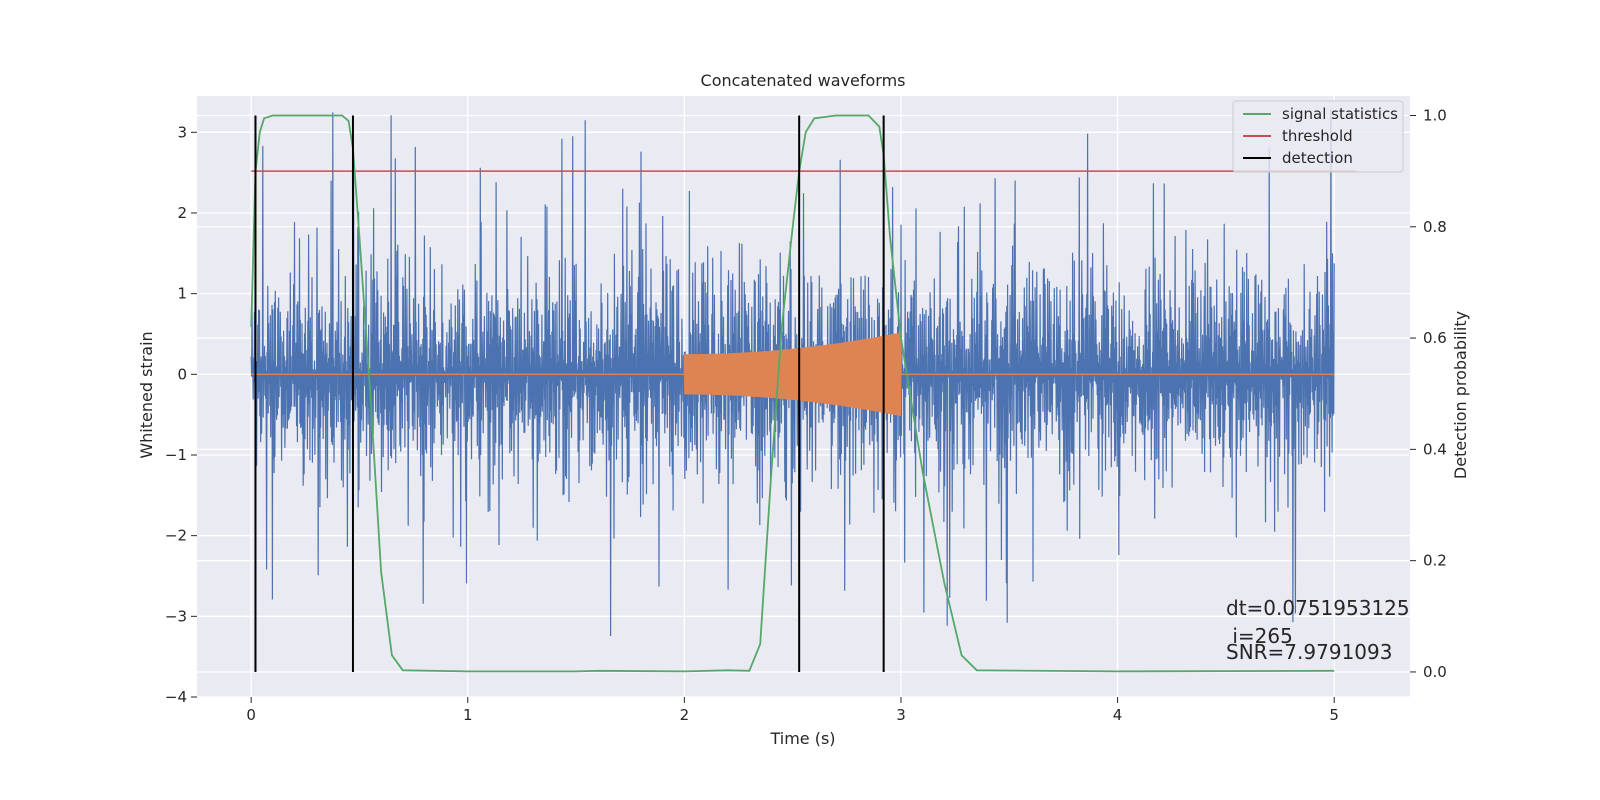 The height and width of the screenshot is (800, 1600). I want to click on y2-tick-label: 0.6, so click(1435, 338).